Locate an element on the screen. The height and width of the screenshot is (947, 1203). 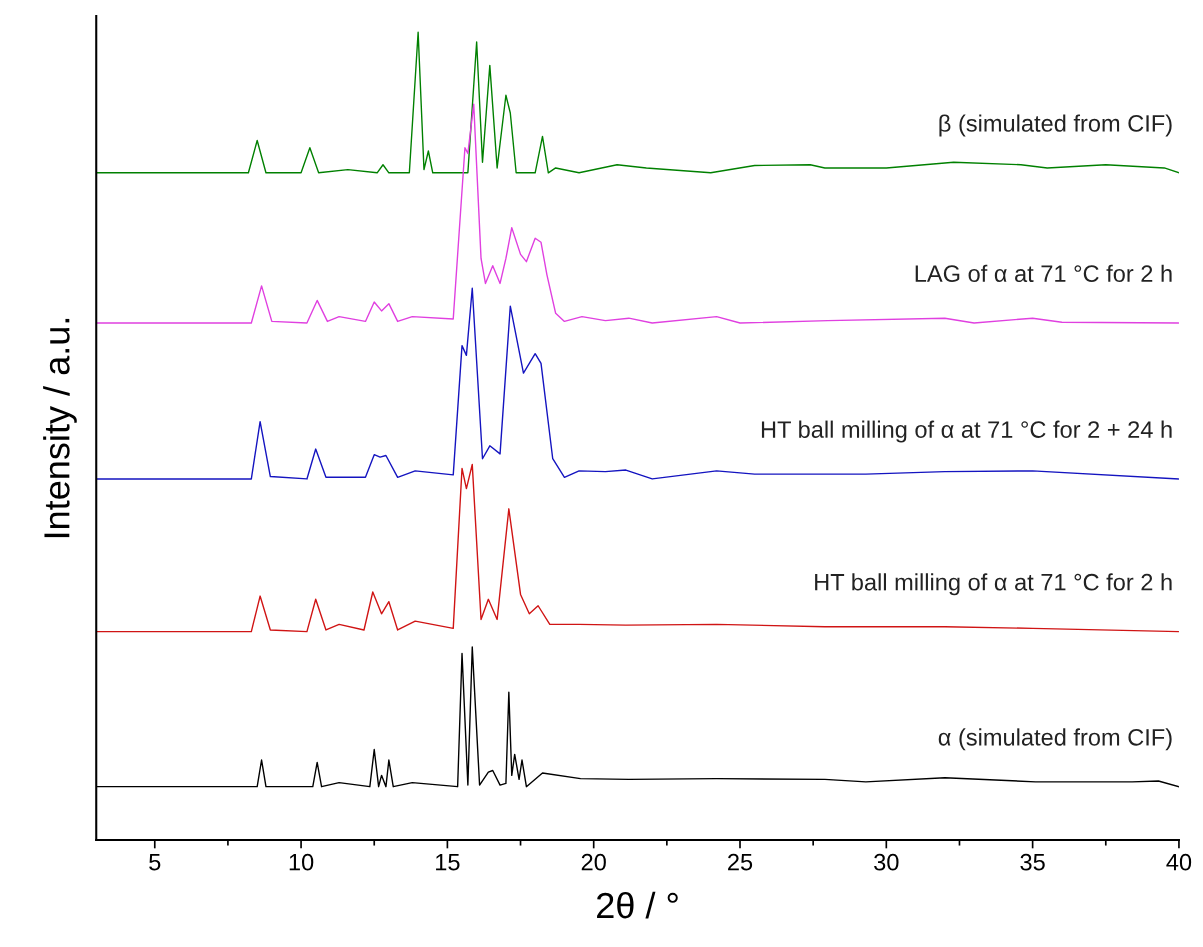
x-axis-title: 2θ / ° is located at coordinates (637, 905).